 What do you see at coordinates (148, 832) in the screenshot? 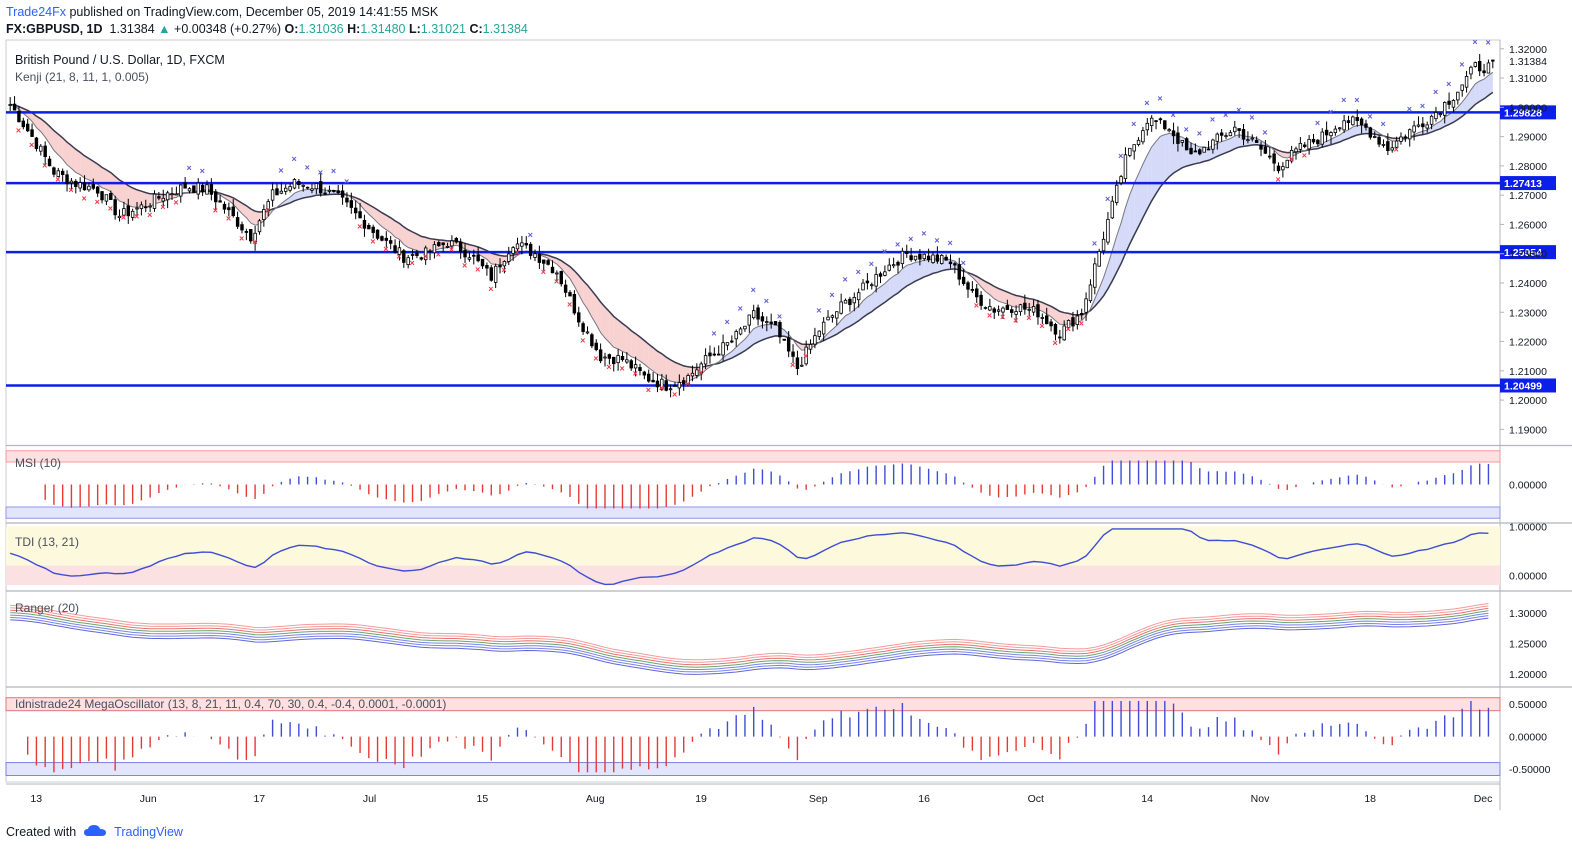
I see `tradingview-brand: TradingView` at bounding box center [148, 832].